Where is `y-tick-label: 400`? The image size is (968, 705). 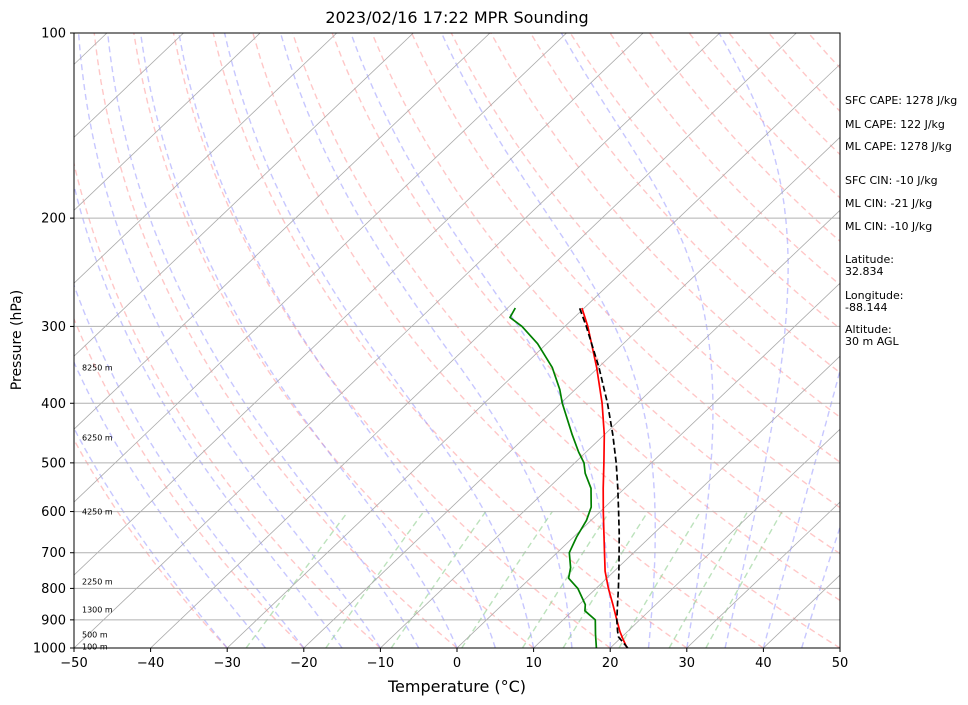
y-tick-label: 400 is located at coordinates (53, 404).